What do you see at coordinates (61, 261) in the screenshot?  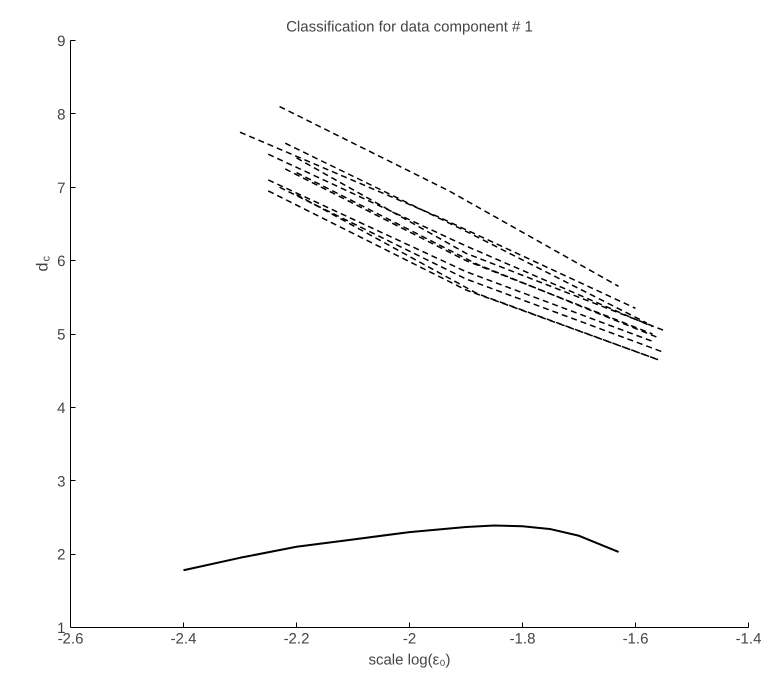 I see `y-tick-label: 6` at bounding box center [61, 261].